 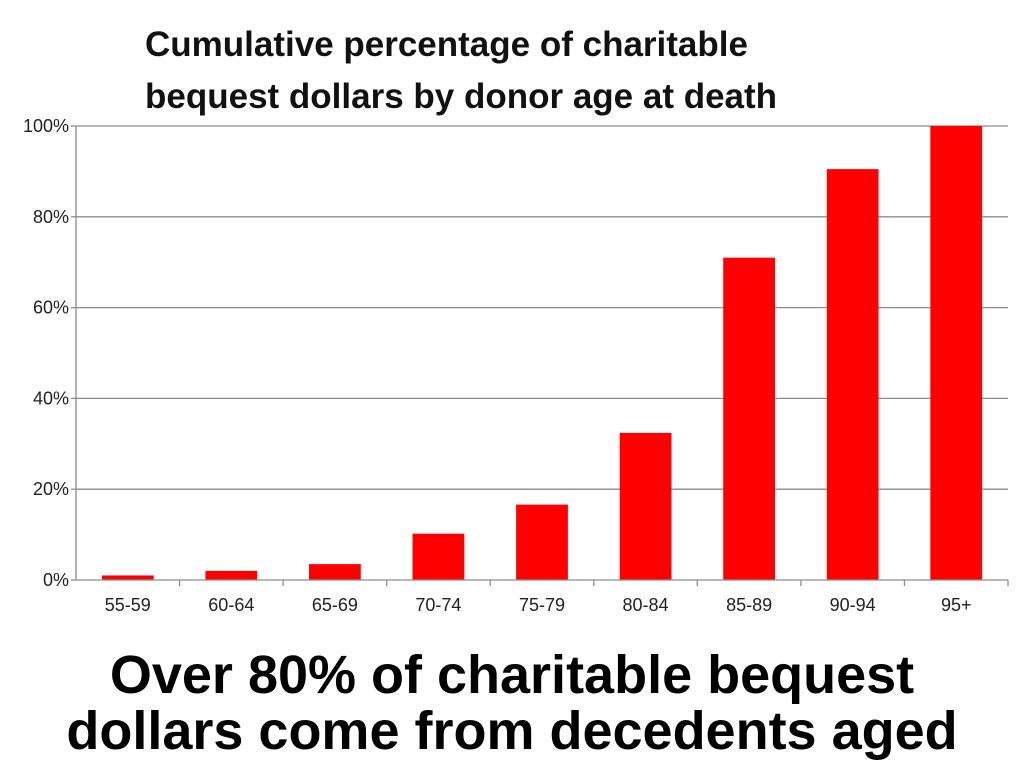 I want to click on x-tick-label: 75-79, so click(x=542, y=605).